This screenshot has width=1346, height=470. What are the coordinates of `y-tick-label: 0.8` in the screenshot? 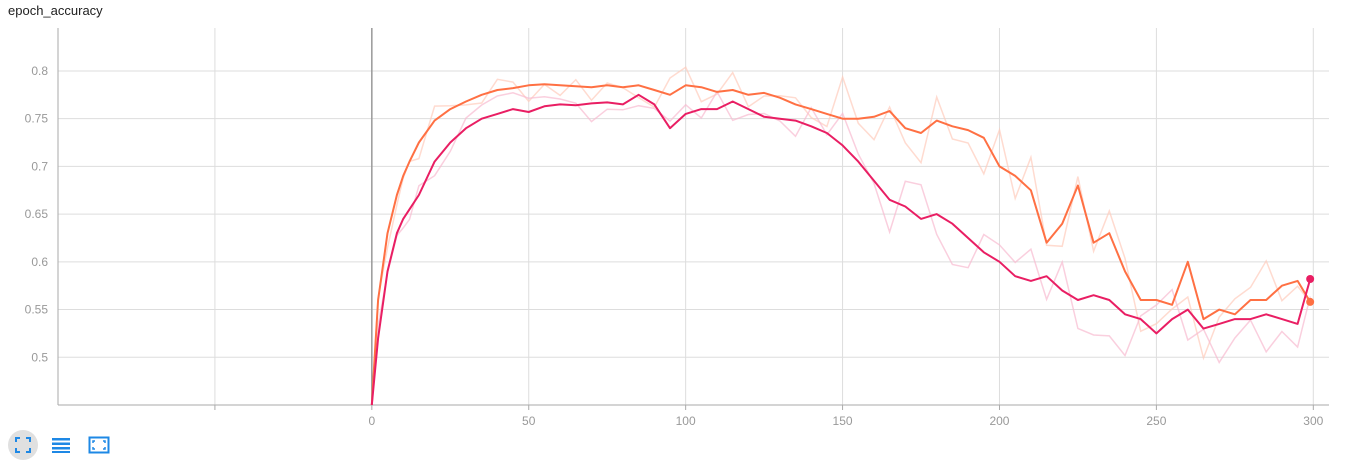 It's located at (39, 71).